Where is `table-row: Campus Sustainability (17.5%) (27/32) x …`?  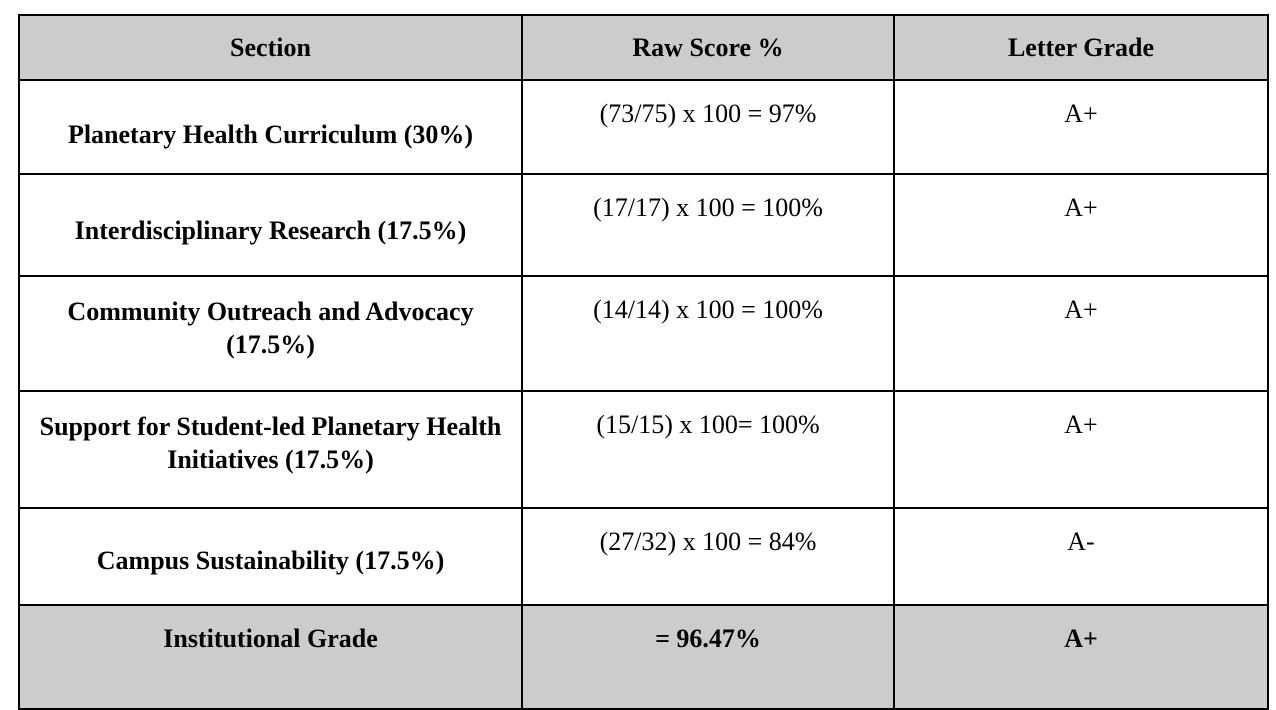 table-row: Campus Sustainability (17.5%) (27/32) x … is located at coordinates (643, 556).